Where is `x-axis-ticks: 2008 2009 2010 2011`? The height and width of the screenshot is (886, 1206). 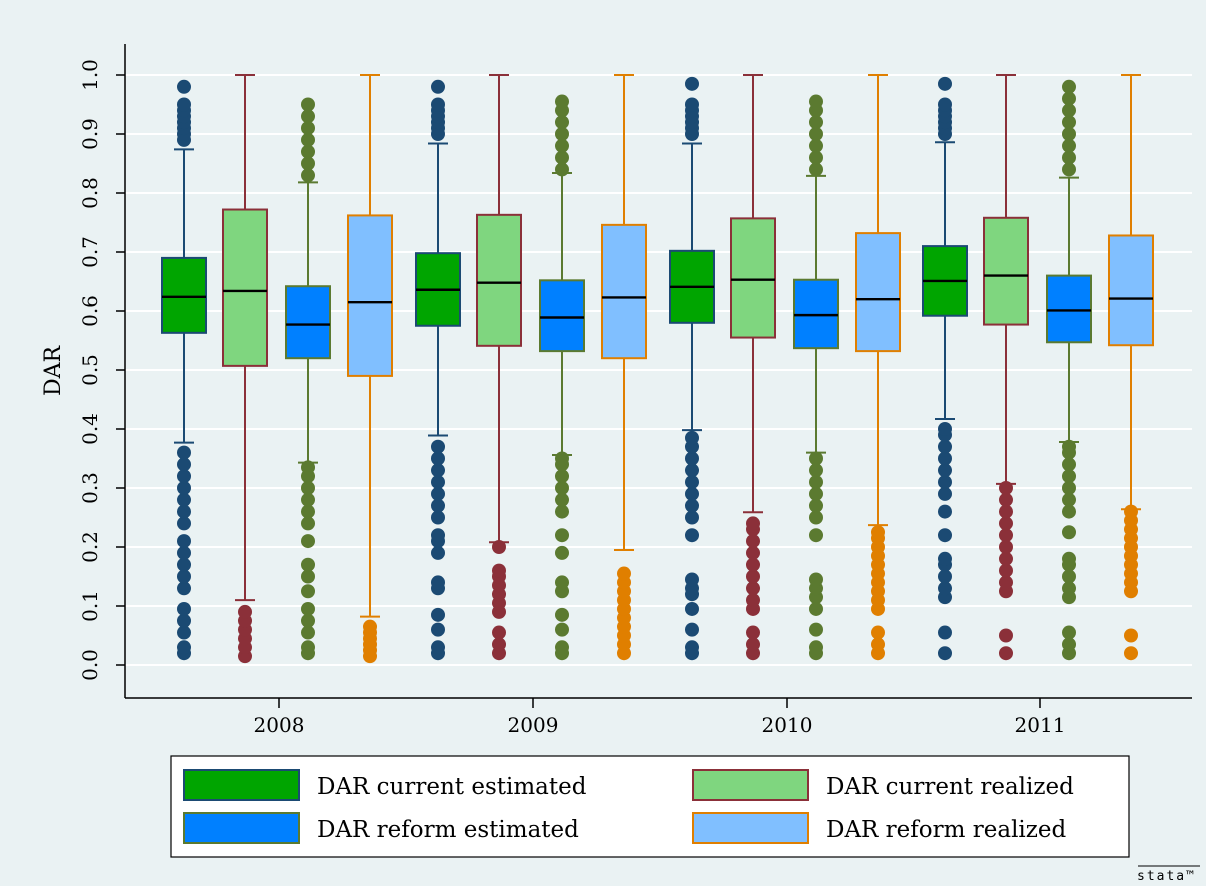 x-axis-ticks: 2008 2009 2010 2011 is located at coordinates (659, 717).